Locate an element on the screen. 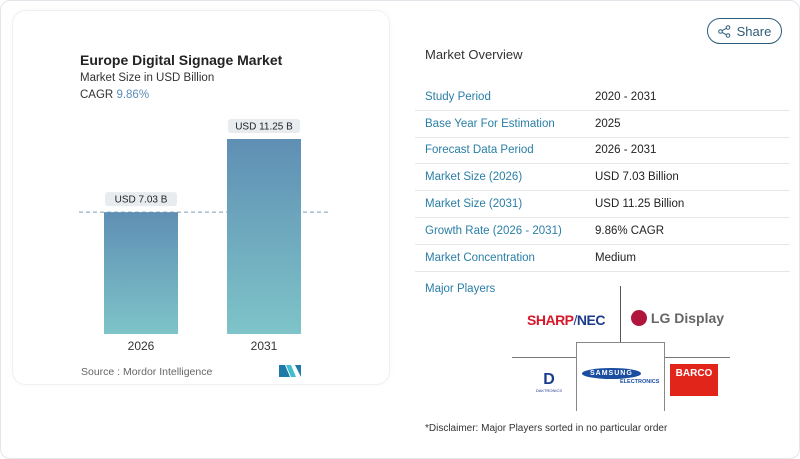 This screenshot has width=800, height=459. bar-2031 is located at coordinates (264, 236).